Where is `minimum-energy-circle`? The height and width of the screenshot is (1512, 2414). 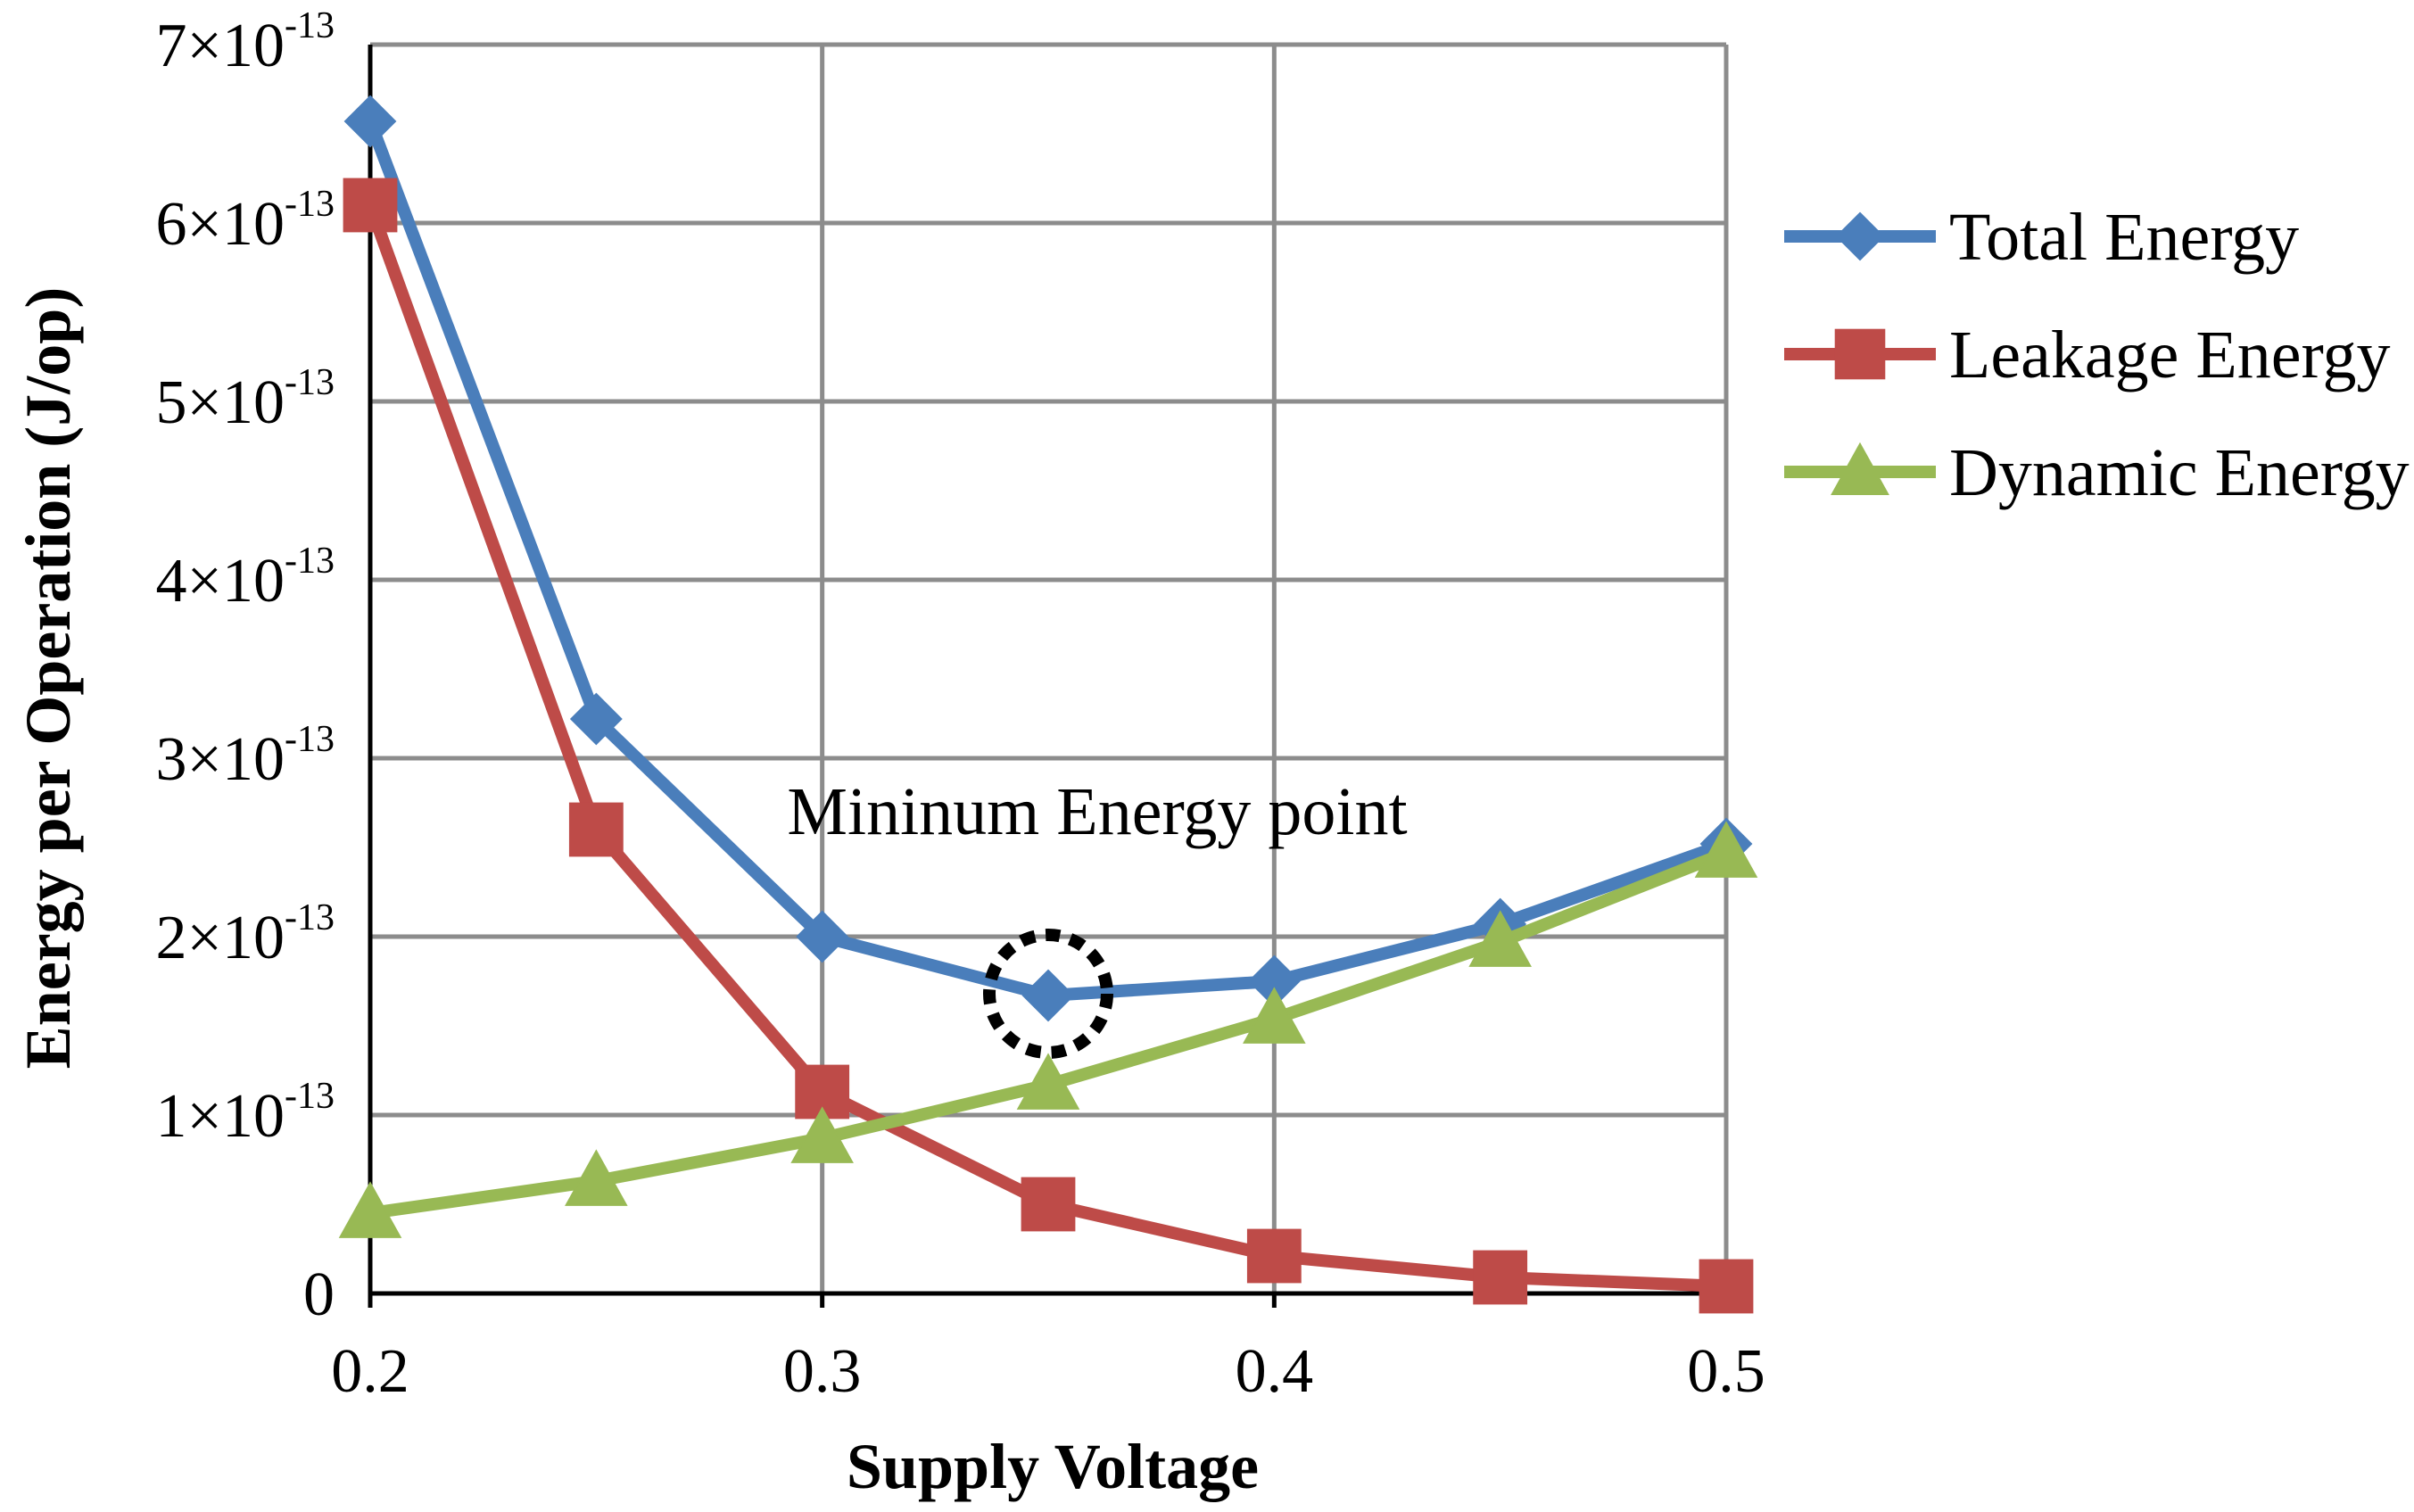 minimum-energy-circle is located at coordinates (1048, 994).